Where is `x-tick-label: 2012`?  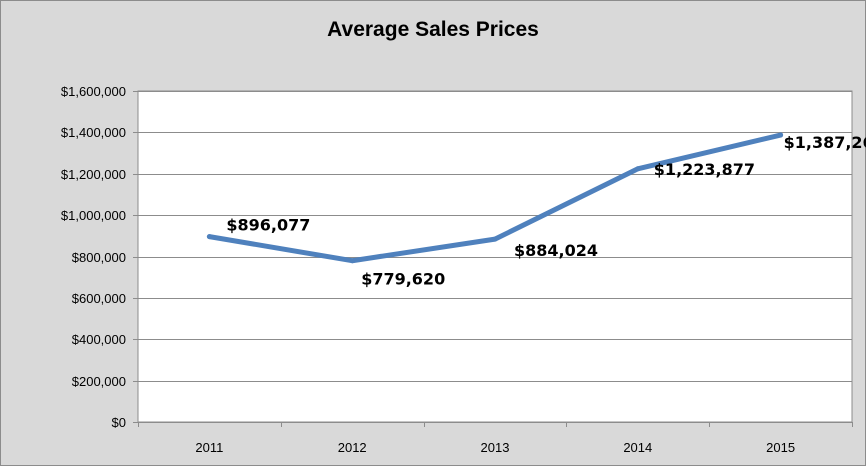 x-tick-label: 2012 is located at coordinates (352, 447).